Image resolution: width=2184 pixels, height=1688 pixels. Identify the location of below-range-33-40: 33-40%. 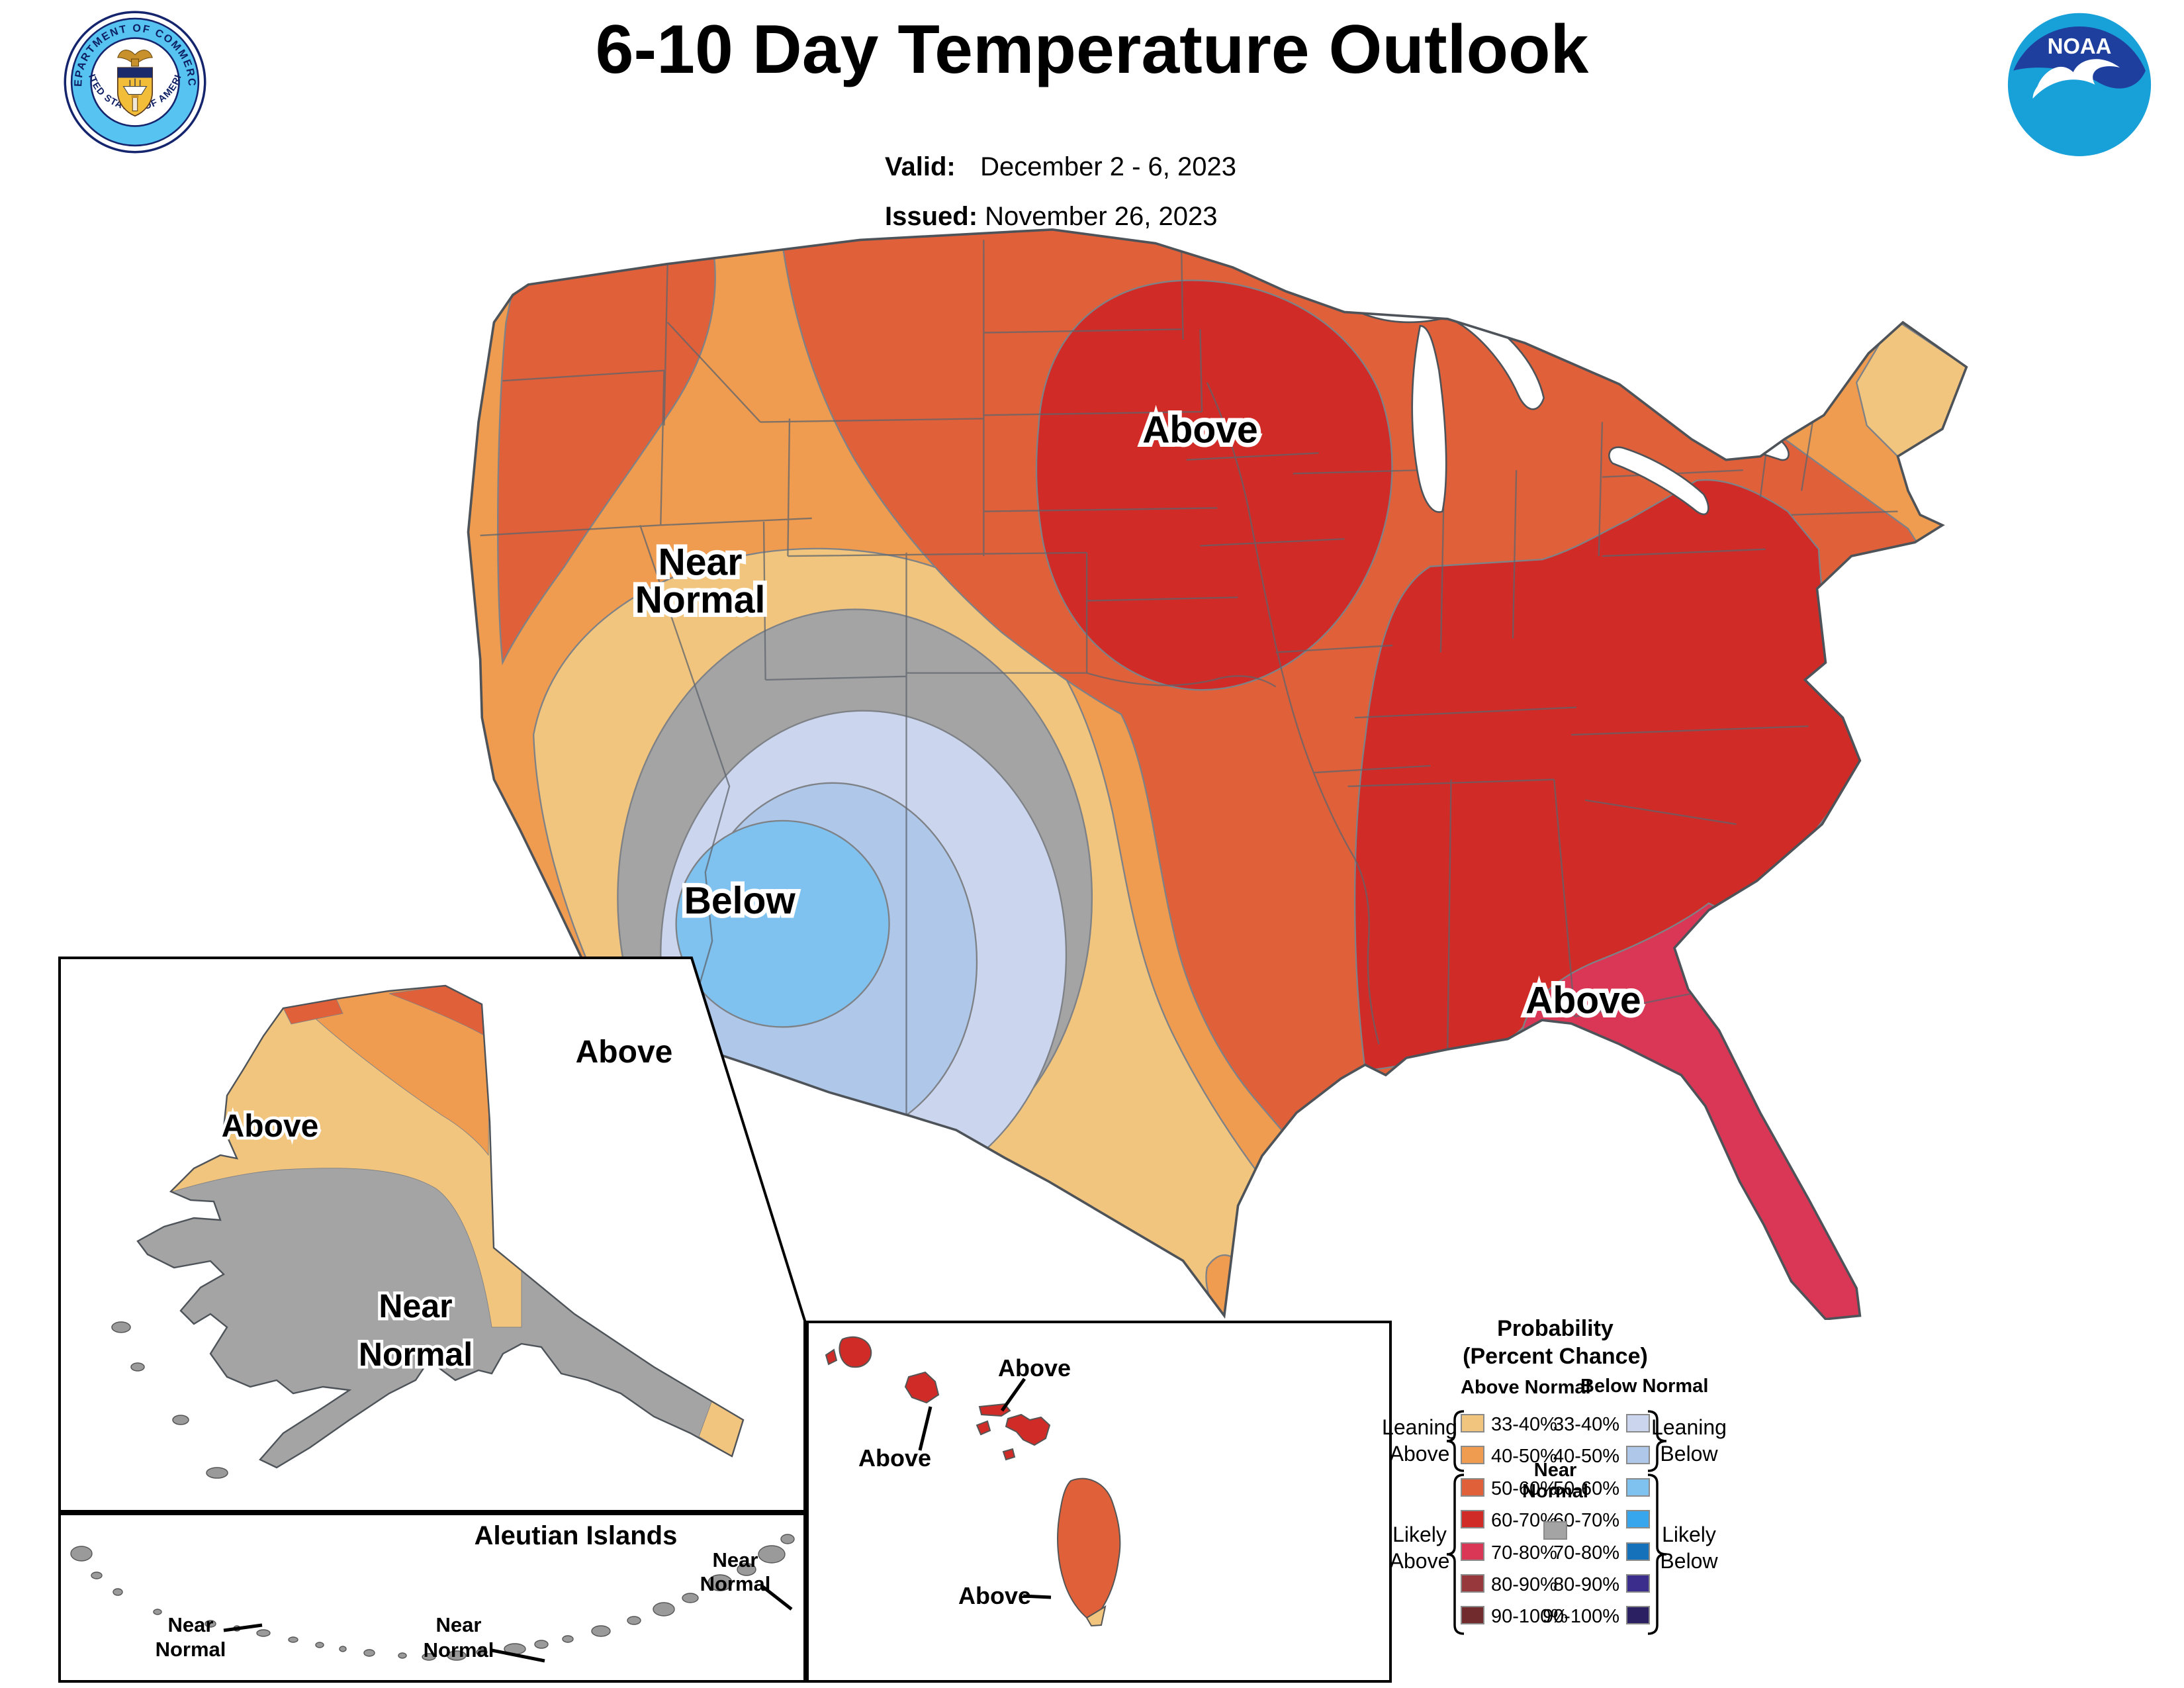
(1586, 1424).